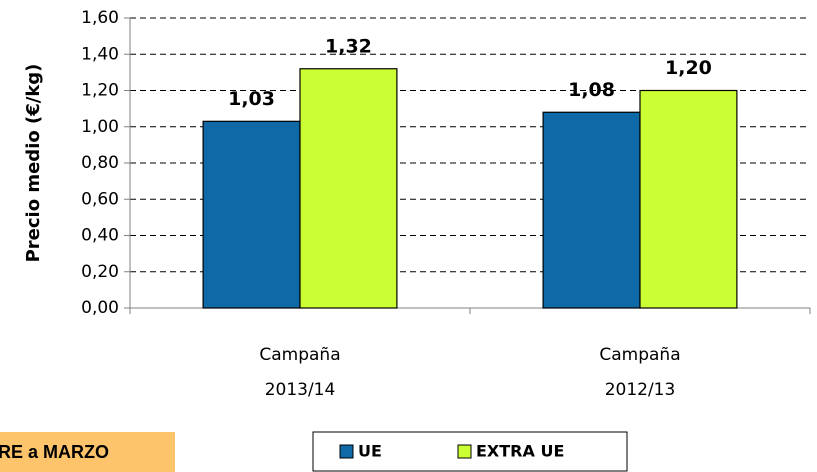  What do you see at coordinates (251, 99) in the screenshot?
I see `value-label: 1,03` at bounding box center [251, 99].